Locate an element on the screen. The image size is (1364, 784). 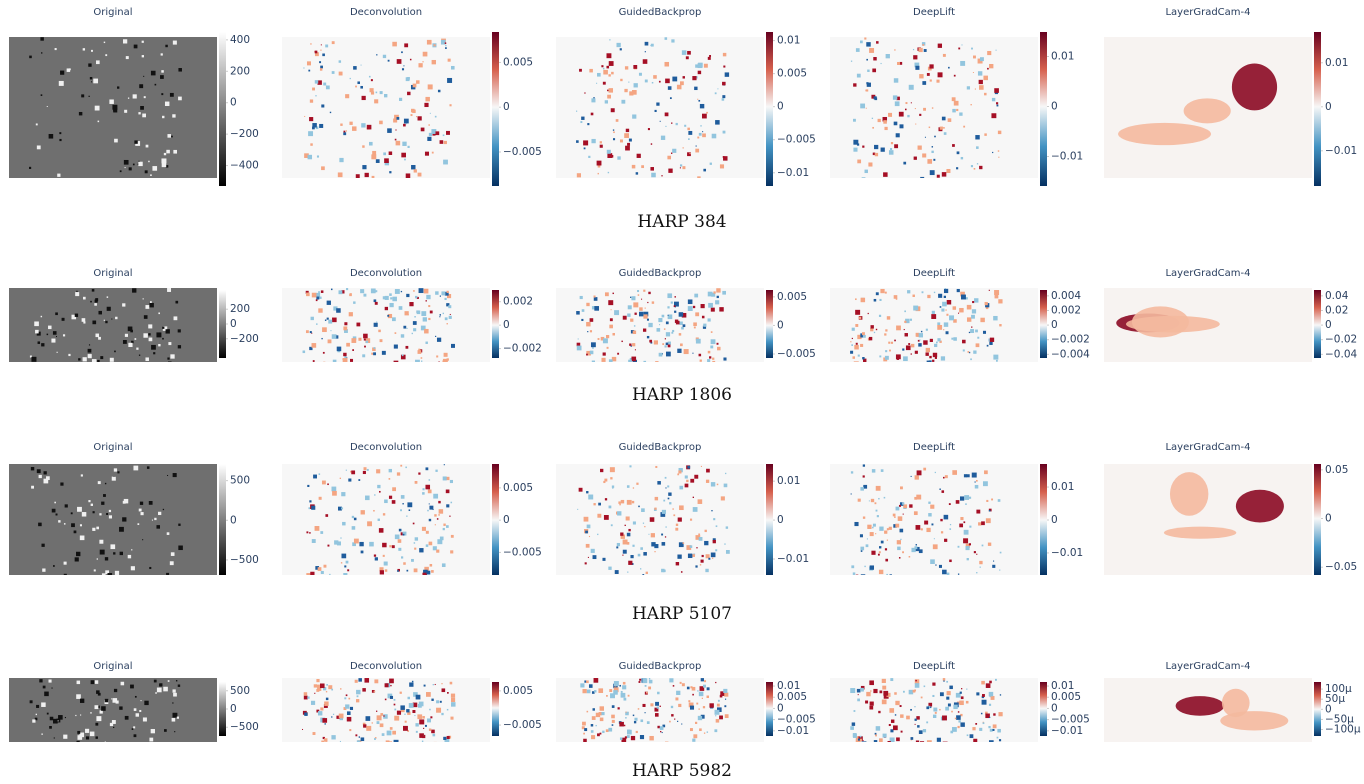
colorbar-tick-label: 0 is located at coordinates (1328, 519).